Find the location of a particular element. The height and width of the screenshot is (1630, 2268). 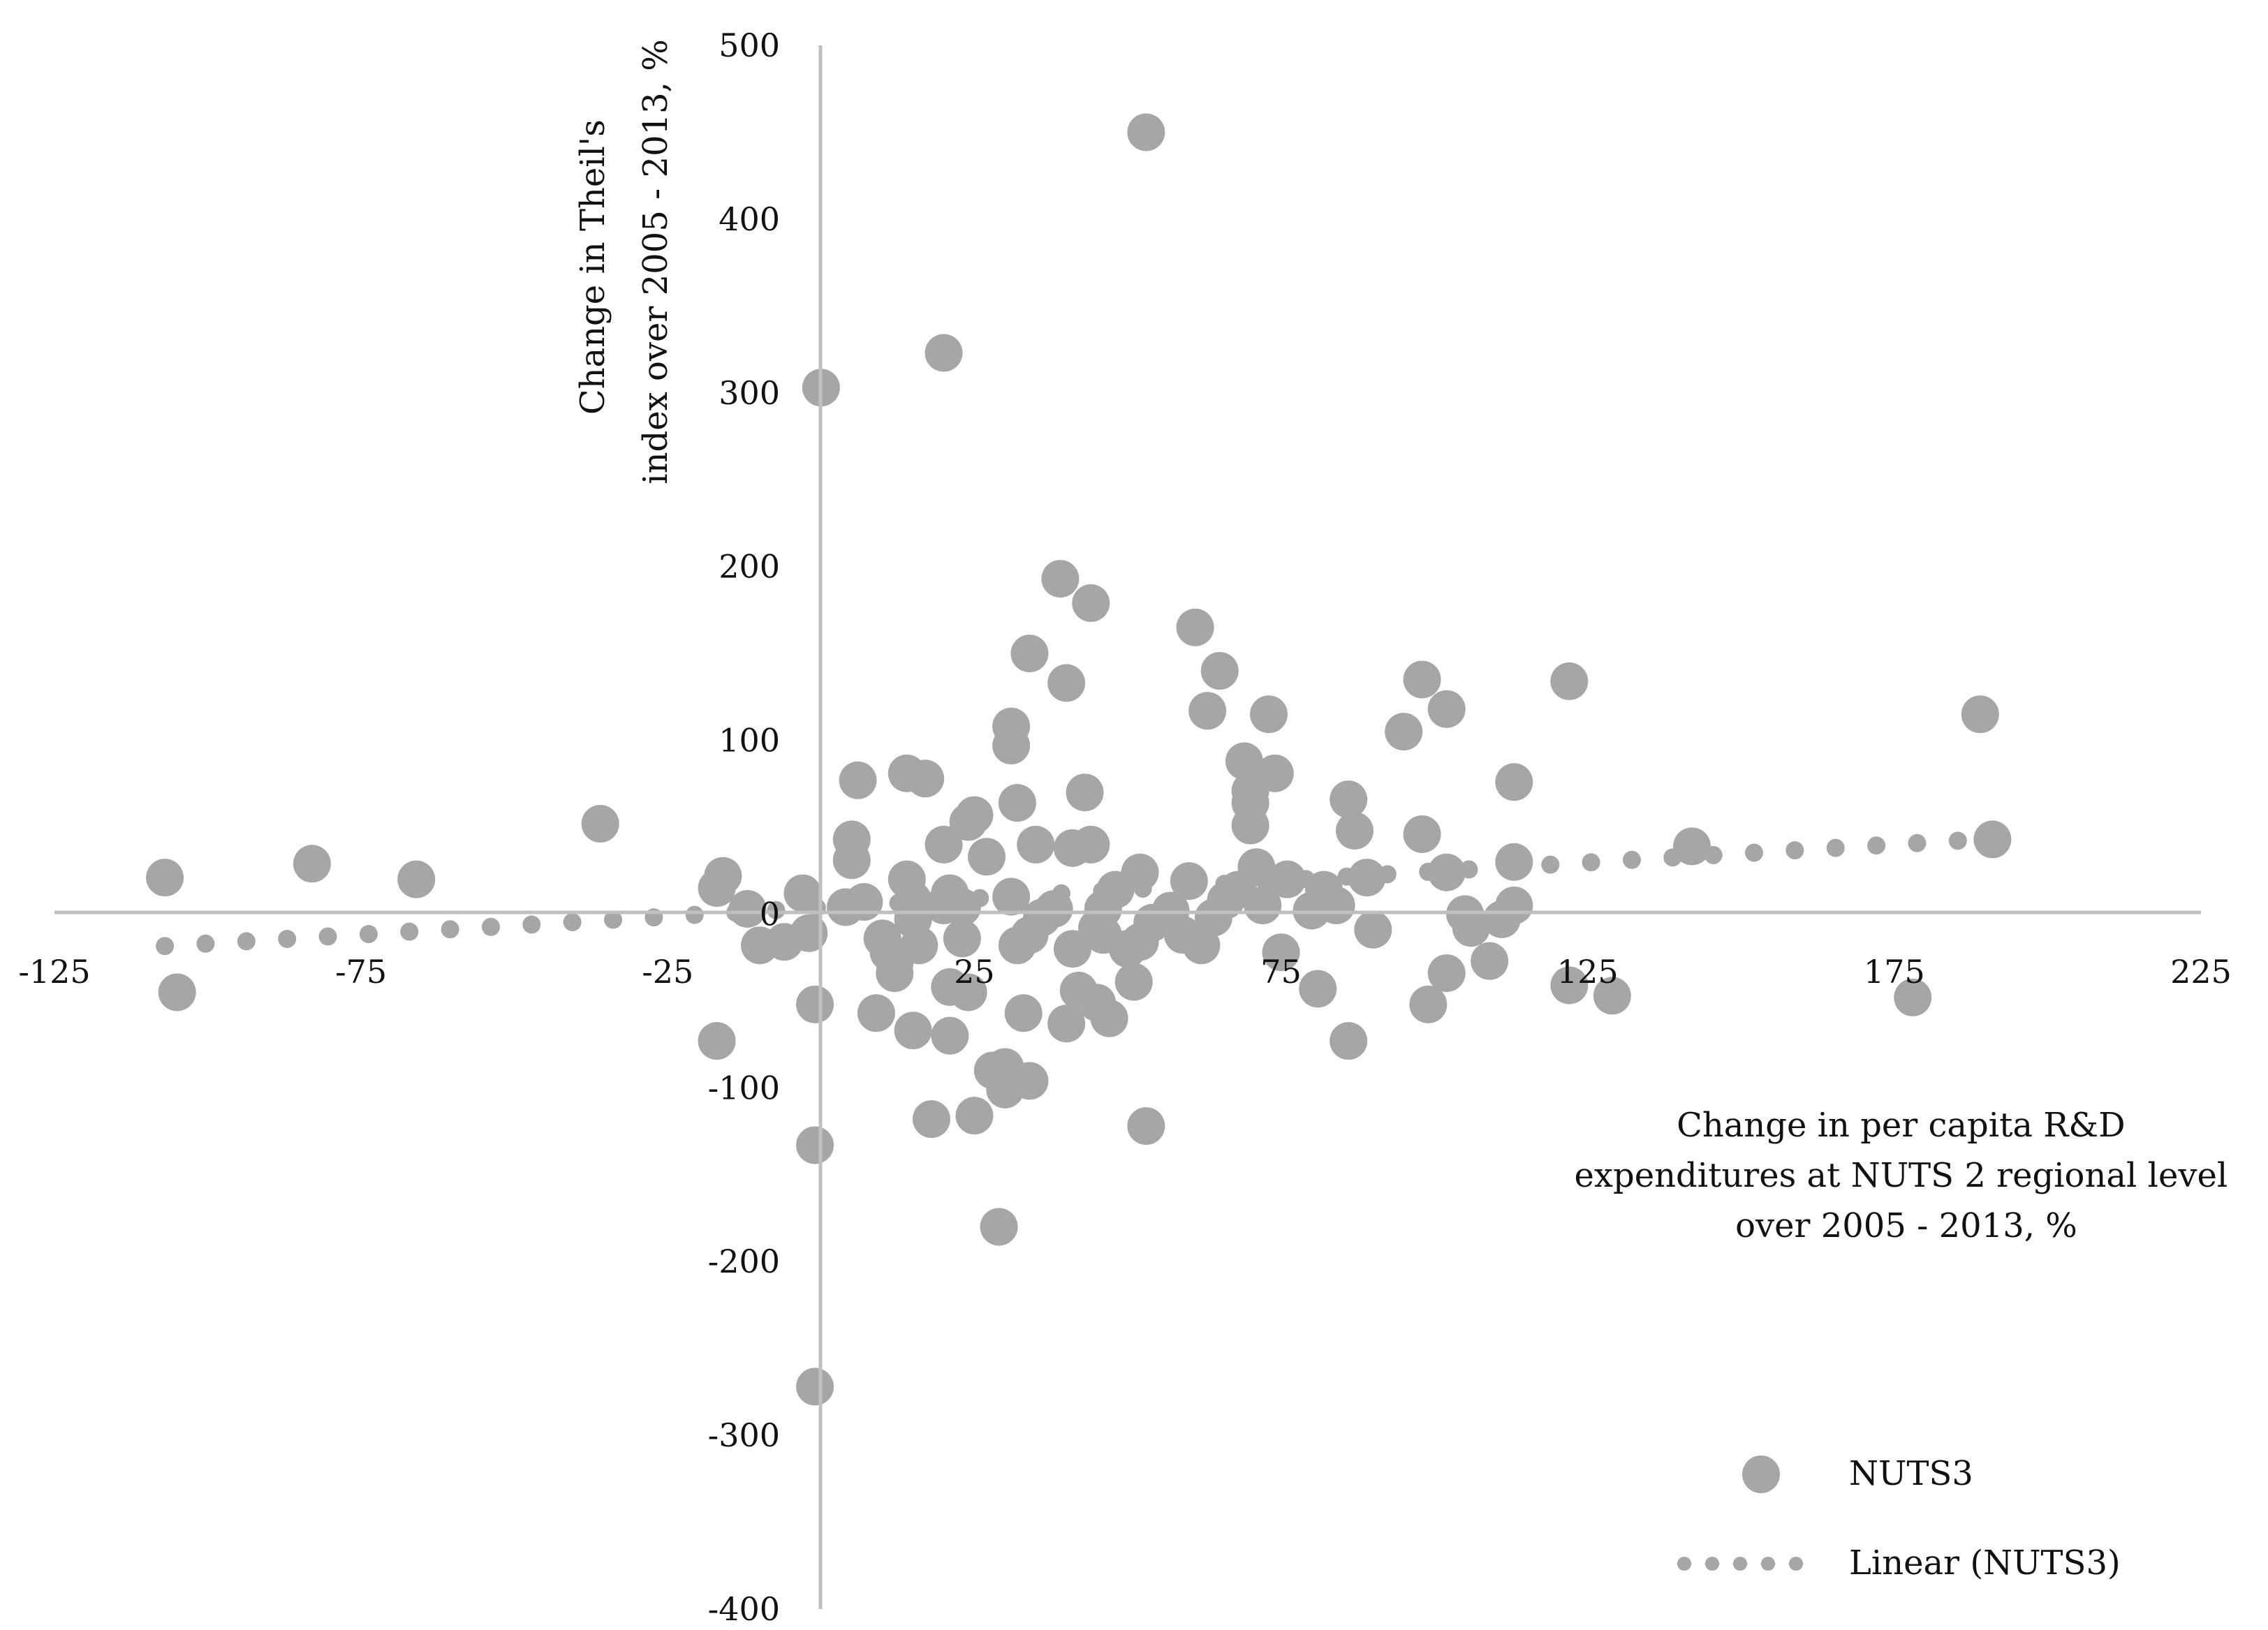

legend: NUTS3 Linear (NUTS3) is located at coordinates (1899, 1518).